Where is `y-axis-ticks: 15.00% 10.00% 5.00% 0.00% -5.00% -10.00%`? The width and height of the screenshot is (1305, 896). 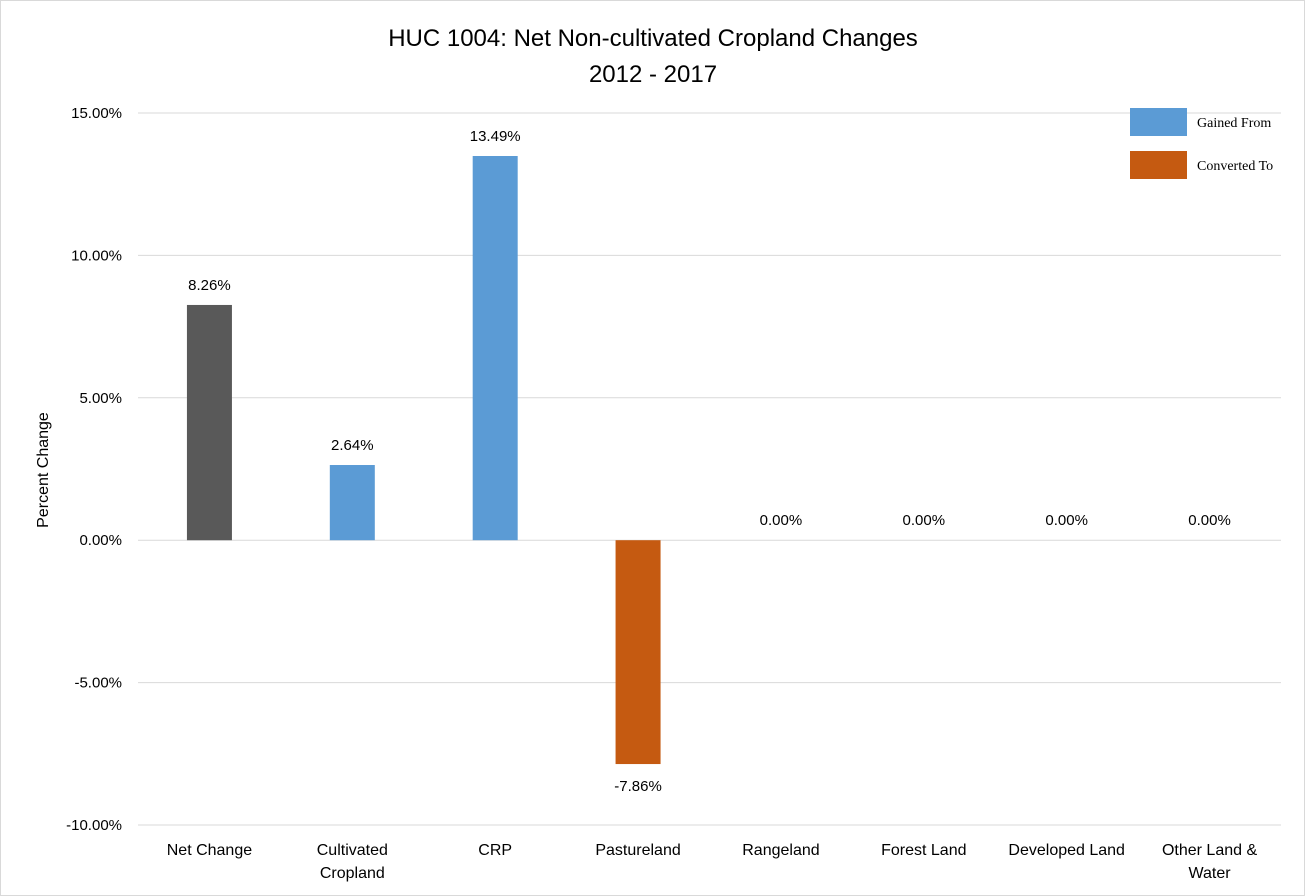
y-axis-ticks: 15.00% 10.00% 5.00% 0.00% -5.00% -10.00% is located at coordinates (94, 469).